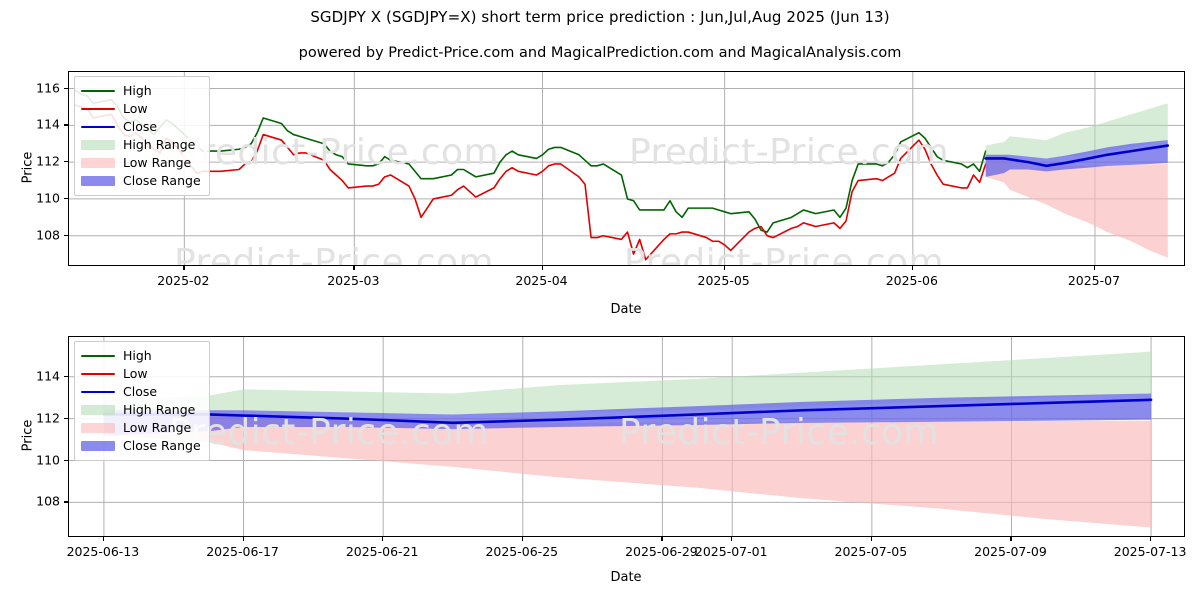 The width and height of the screenshot is (1200, 600). I want to click on legend-label: Close Range, so click(162, 445).